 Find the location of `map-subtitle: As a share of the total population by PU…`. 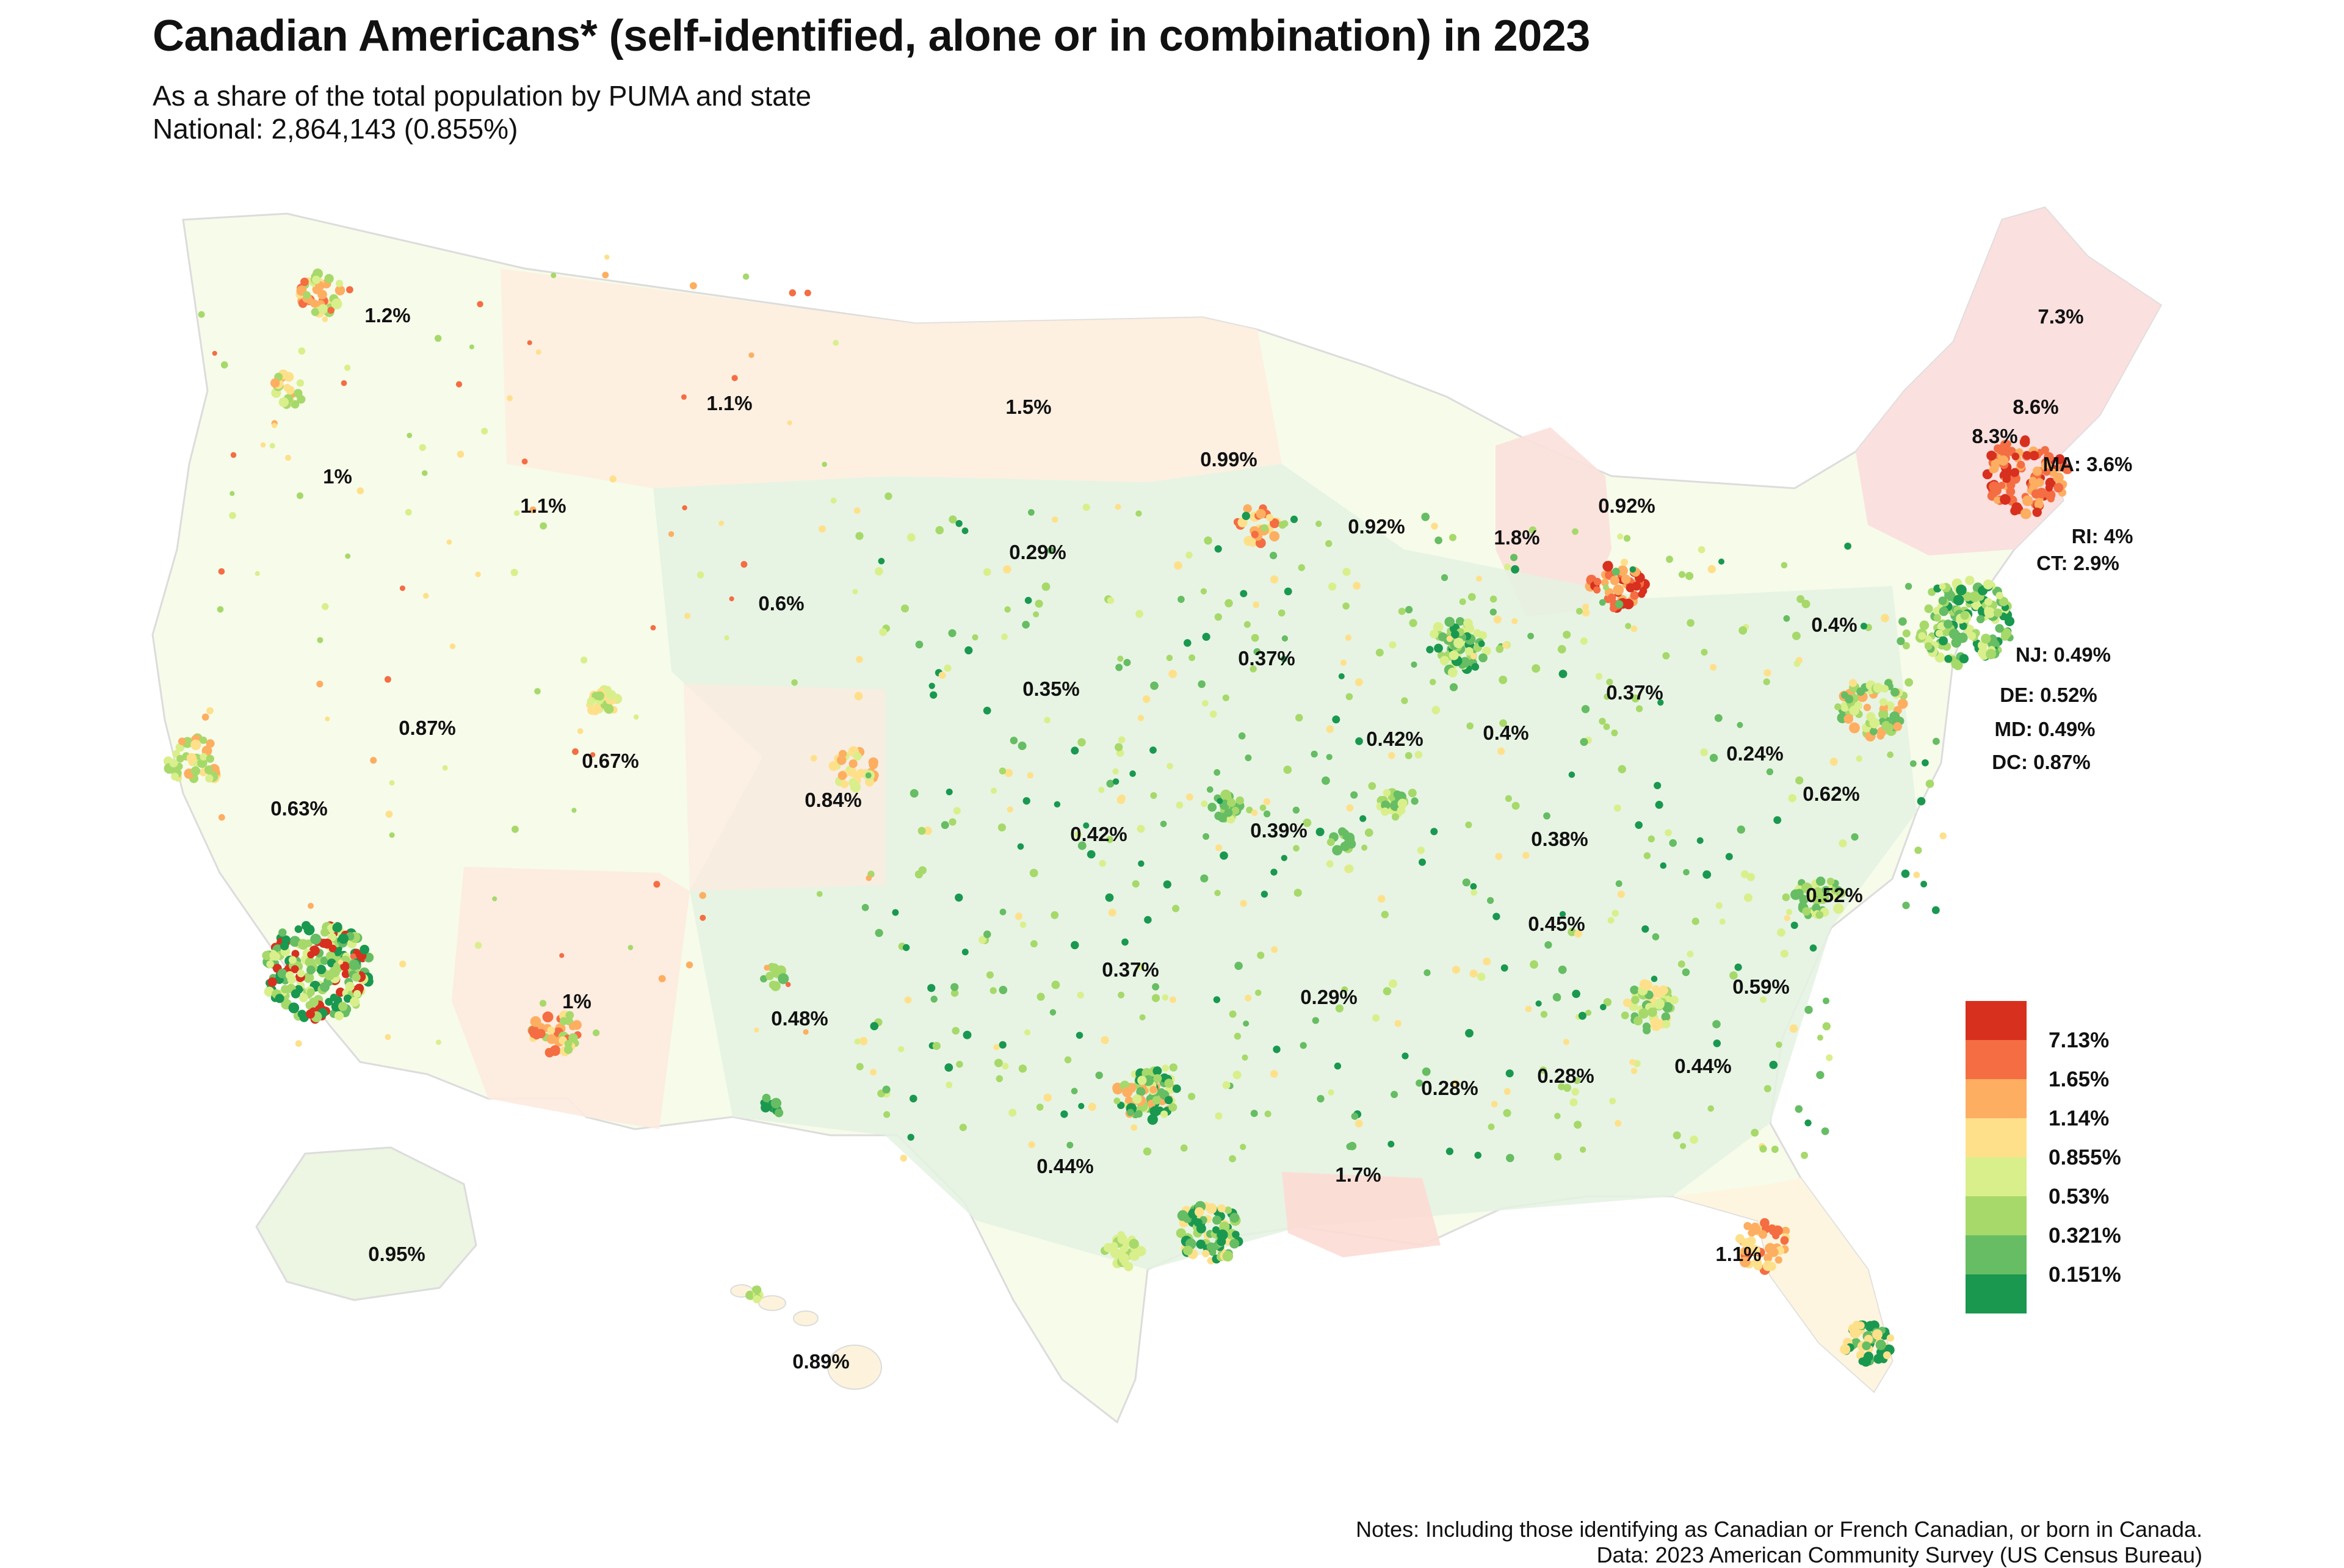

map-subtitle: As a share of the total population by PU… is located at coordinates (482, 112).